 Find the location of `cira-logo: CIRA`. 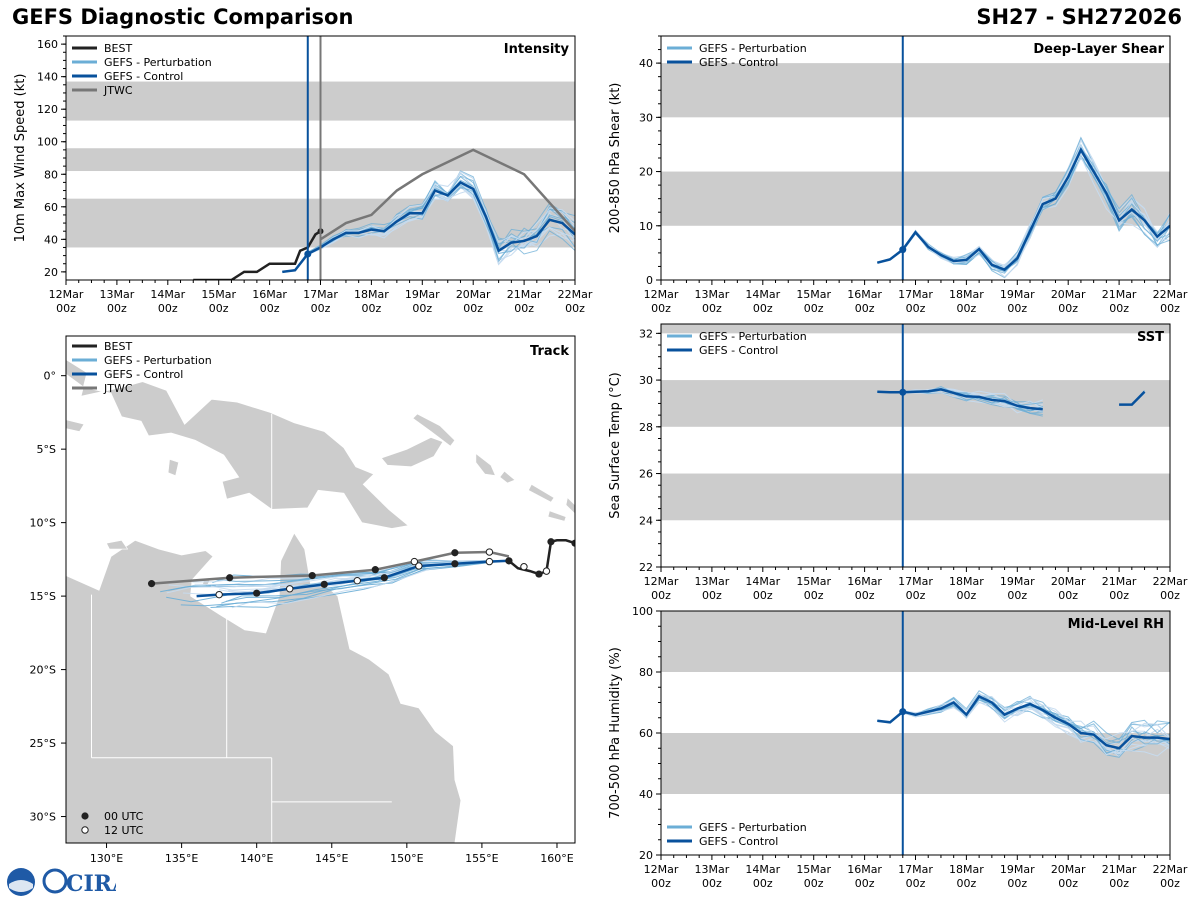

cira-logo: CIRA is located at coordinates (61, 882).